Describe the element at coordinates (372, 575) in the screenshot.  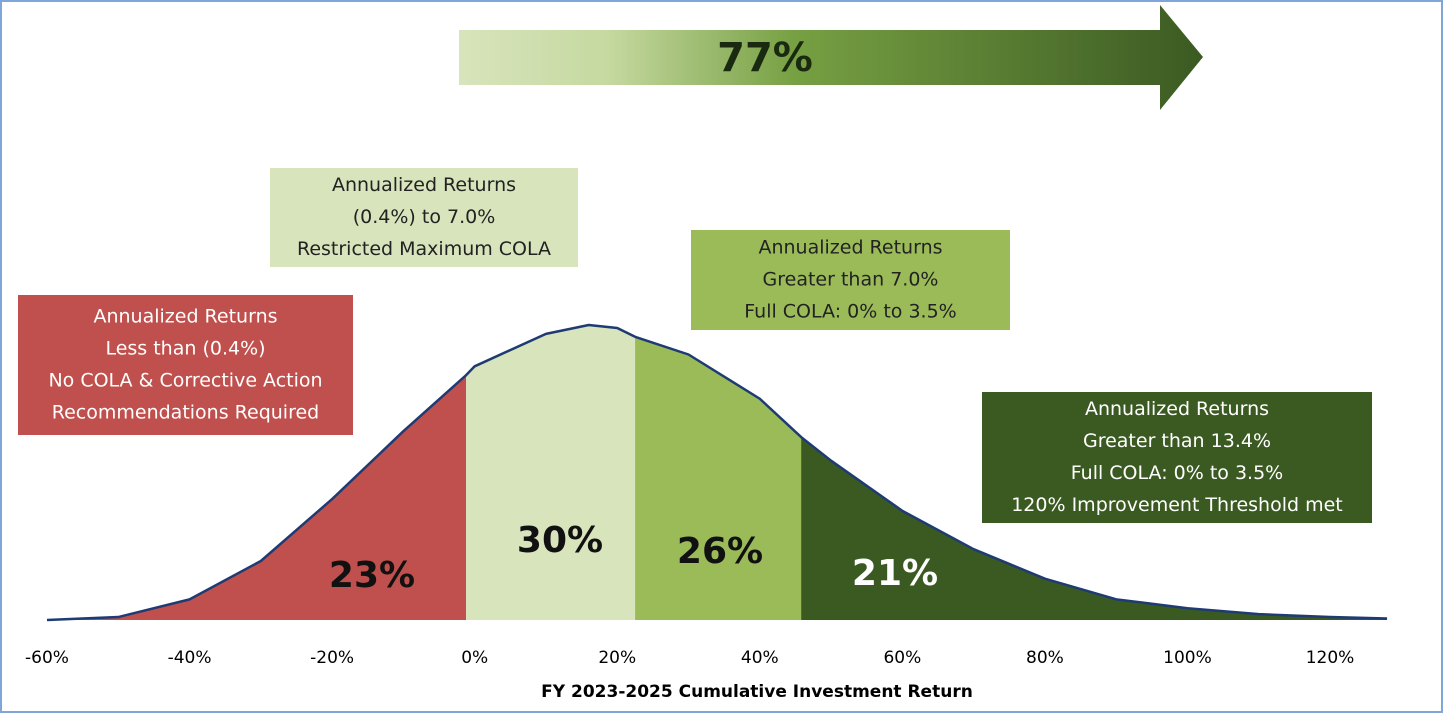
I see `region-label: 23%` at that location.